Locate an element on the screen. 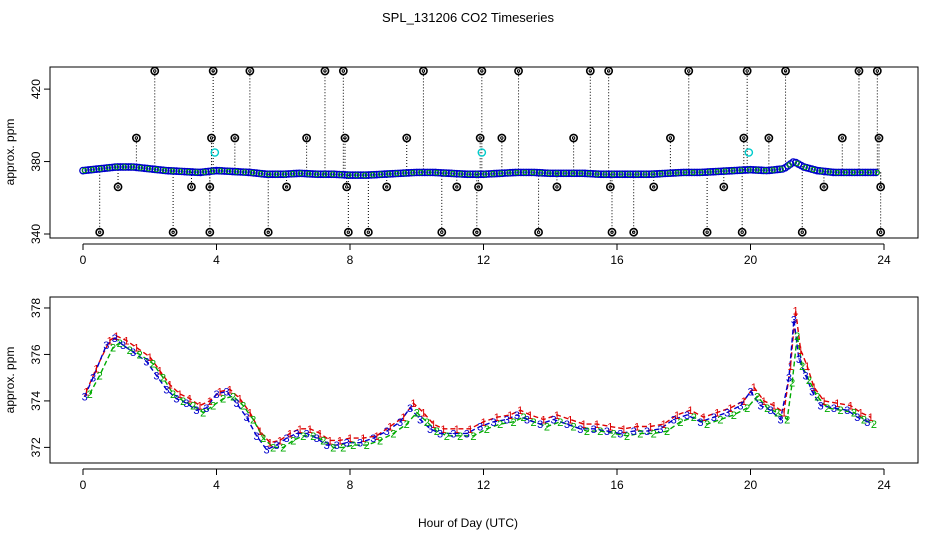 The height and width of the screenshot is (540, 936). x-tick-label: 8 is located at coordinates (350, 260).